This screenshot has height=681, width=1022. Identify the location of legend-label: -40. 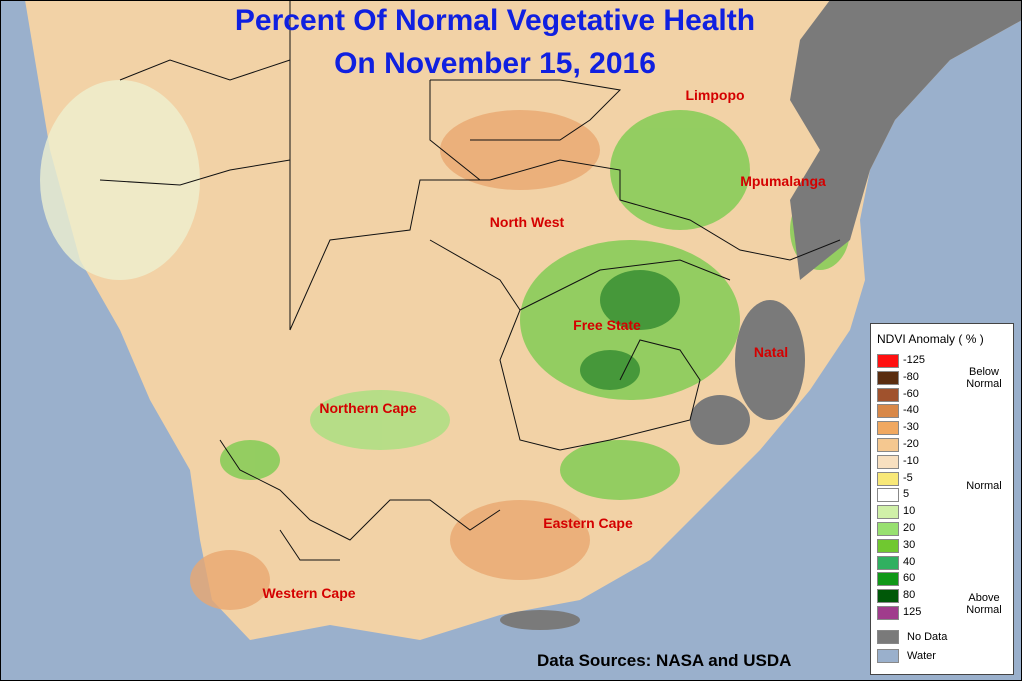
(911, 410).